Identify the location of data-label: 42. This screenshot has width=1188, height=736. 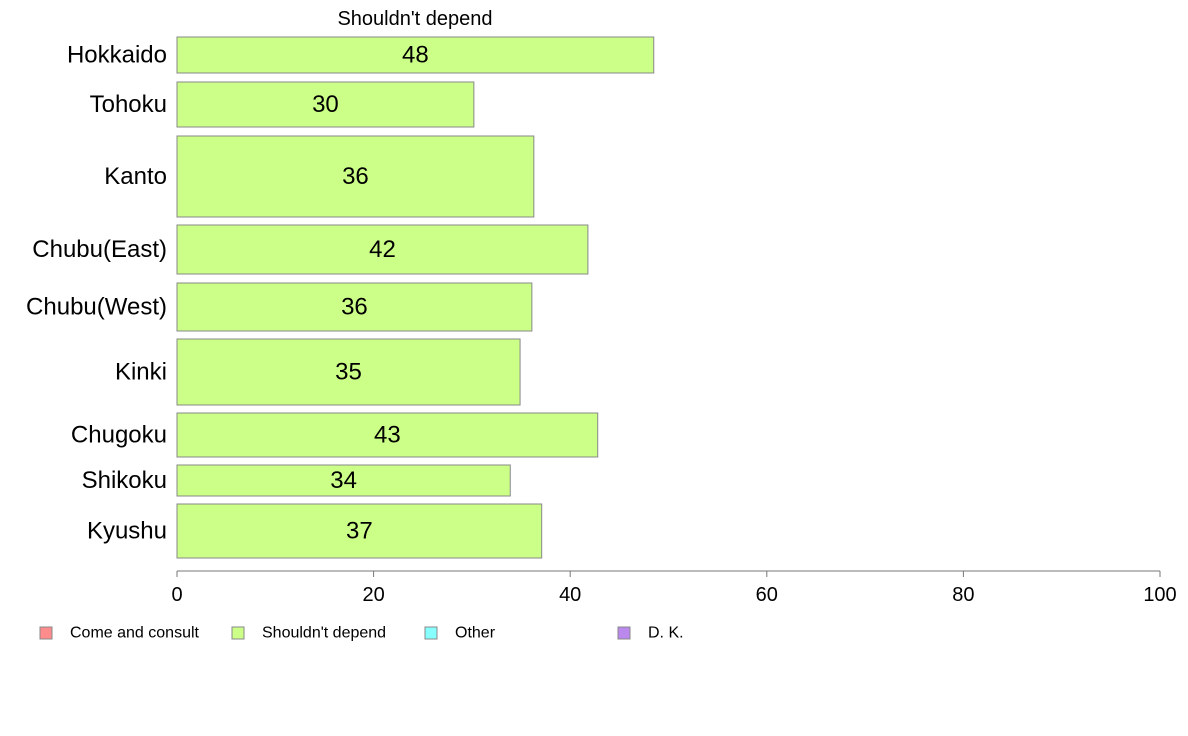
(382, 249).